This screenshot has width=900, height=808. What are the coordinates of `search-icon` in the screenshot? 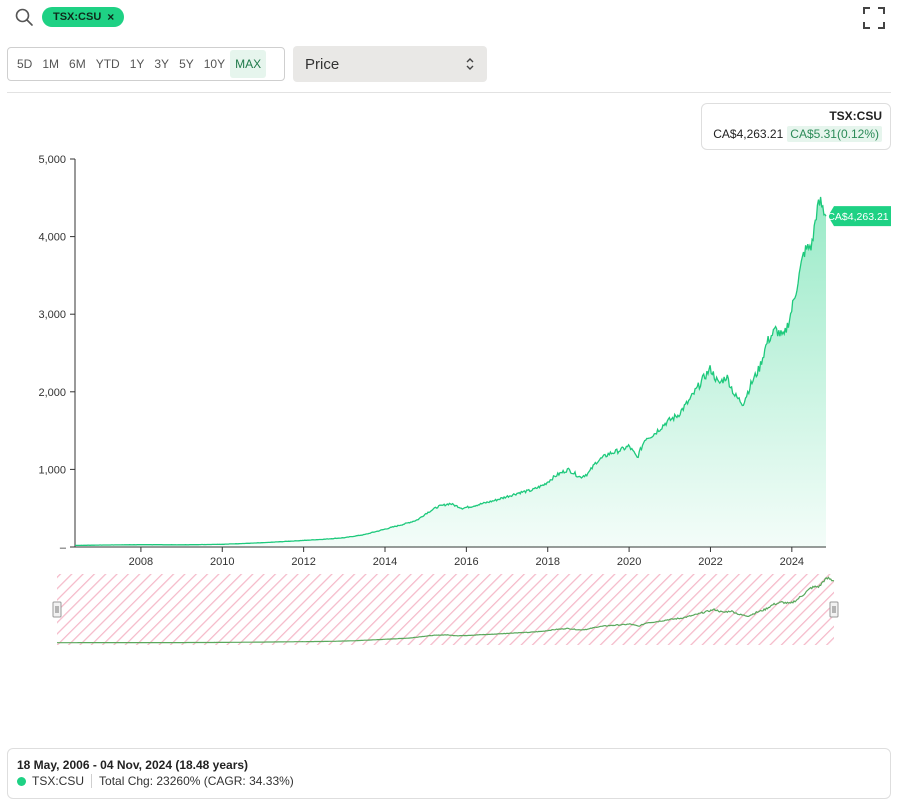 It's located at (24, 17).